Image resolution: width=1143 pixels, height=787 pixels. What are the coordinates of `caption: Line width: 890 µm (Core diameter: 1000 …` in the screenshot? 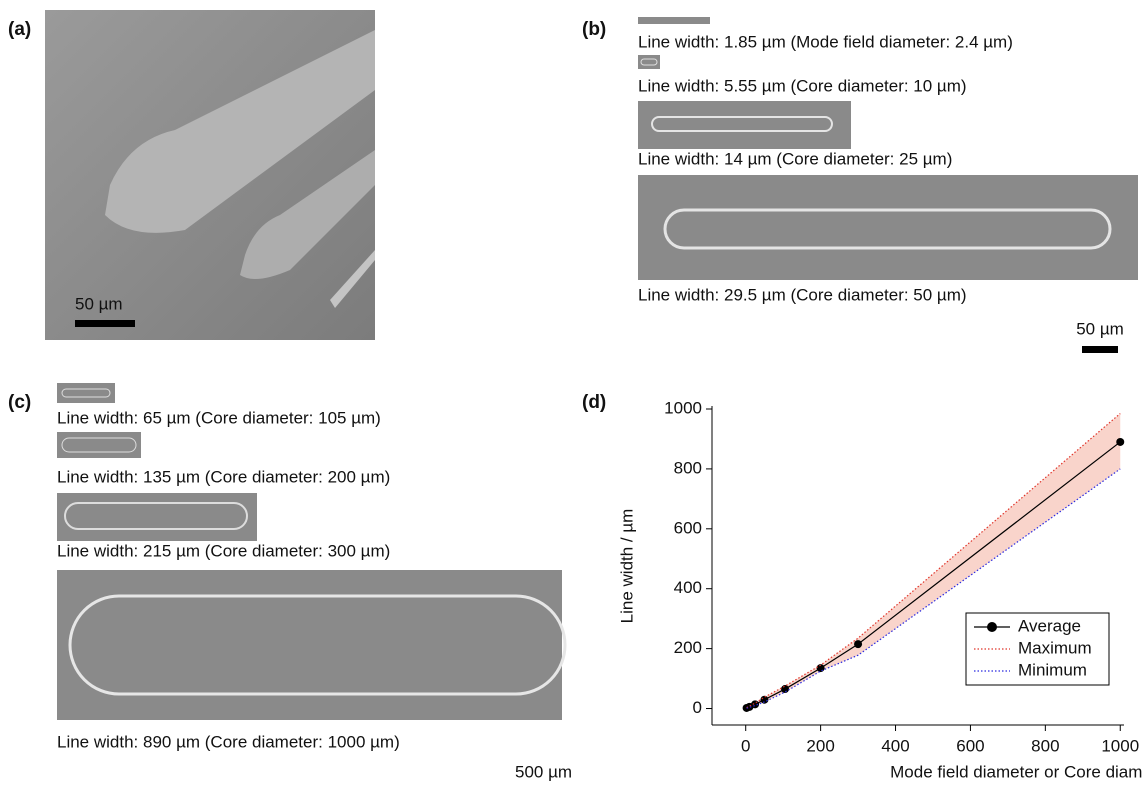 It's located at (228, 741).